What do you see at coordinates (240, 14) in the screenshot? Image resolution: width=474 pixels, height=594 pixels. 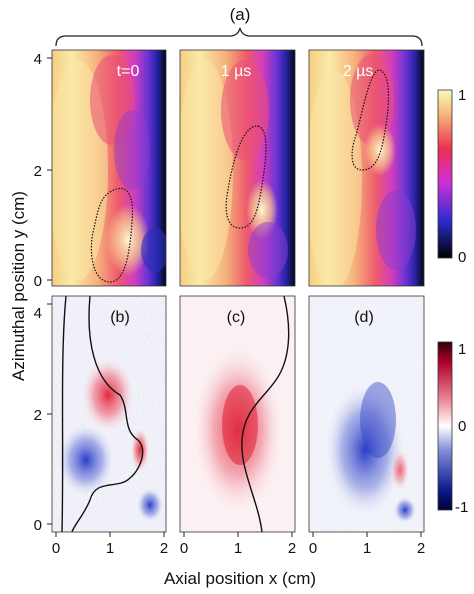 I see `group-label: (a)` at bounding box center [240, 14].